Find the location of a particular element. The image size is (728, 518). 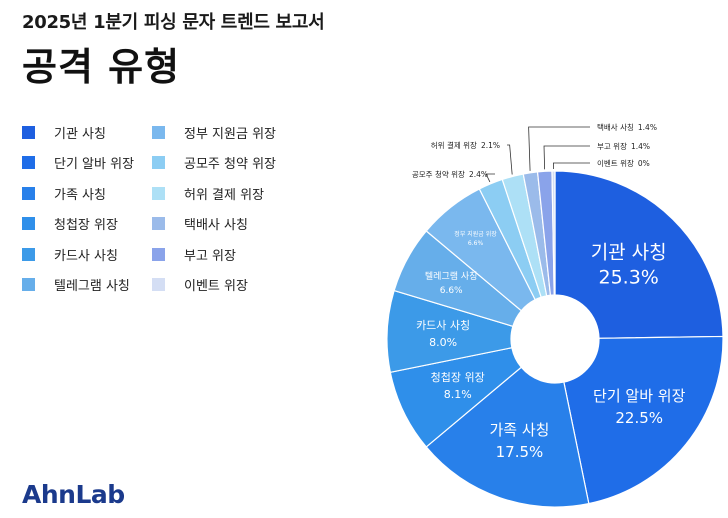

callout-label: 택배사 사칭 1.4% is located at coordinates (627, 127).